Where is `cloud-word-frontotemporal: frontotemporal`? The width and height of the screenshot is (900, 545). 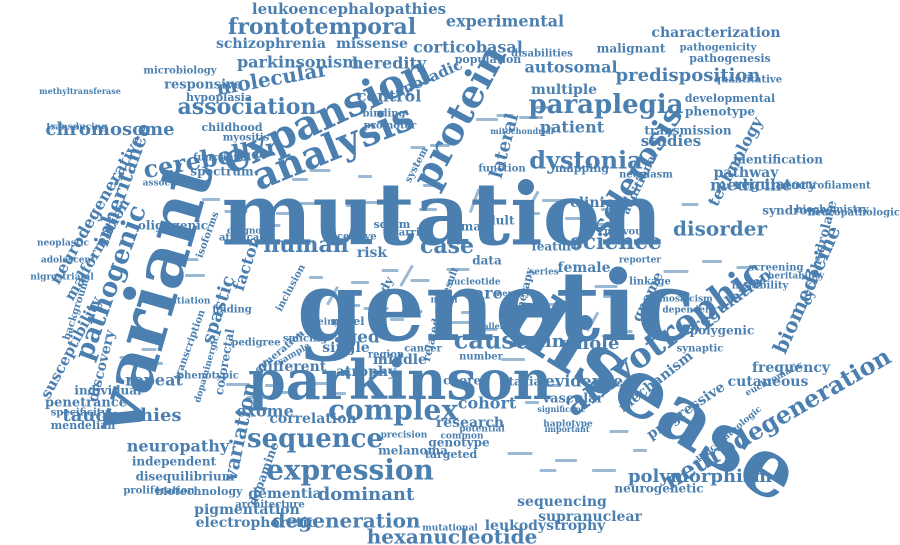 cloud-word-frontotemporal: frontotemporal is located at coordinates (322, 27).